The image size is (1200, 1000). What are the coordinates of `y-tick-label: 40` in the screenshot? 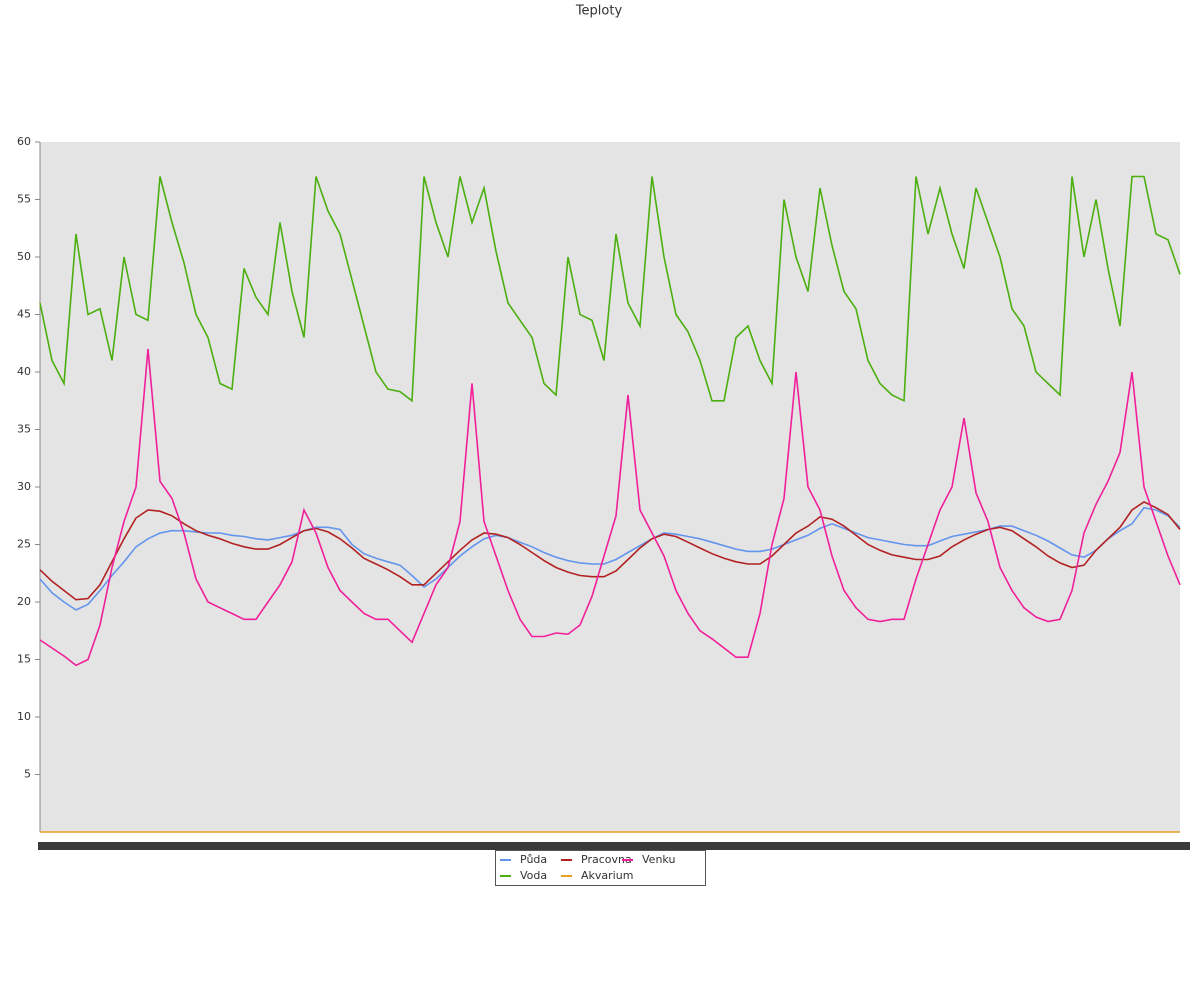 It's located at (24, 371).